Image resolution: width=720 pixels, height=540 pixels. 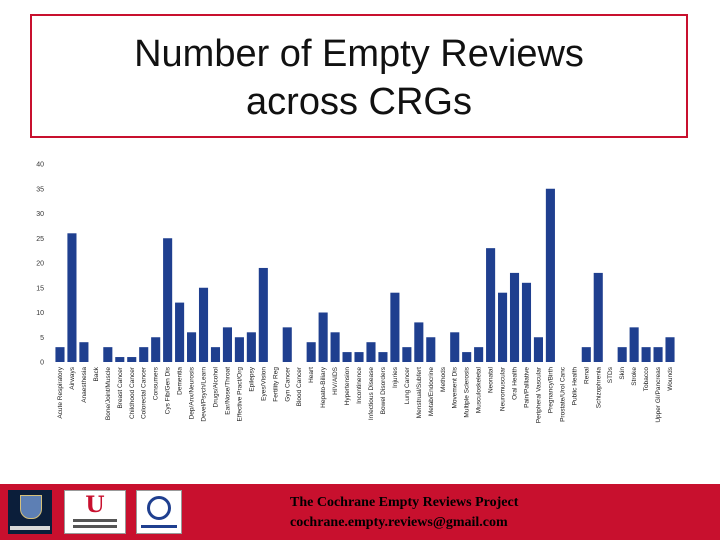 I want to click on category-label: Pain/Palliative, so click(x=526, y=387).